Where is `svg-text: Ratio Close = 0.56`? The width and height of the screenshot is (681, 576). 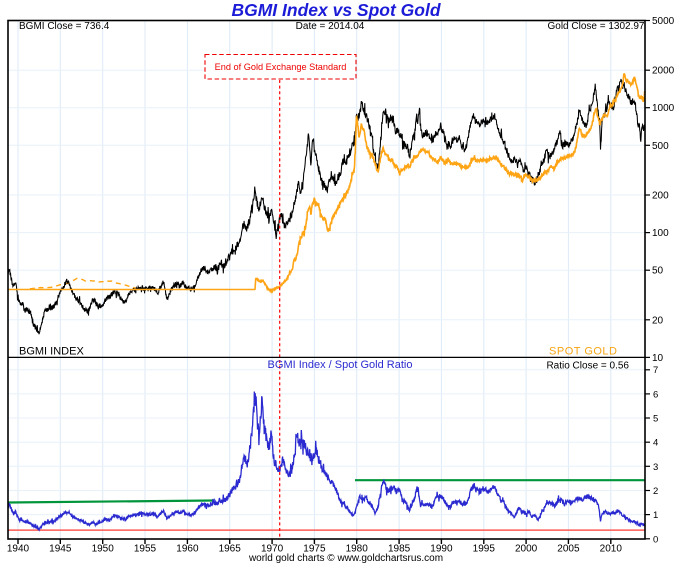
svg-text: Ratio Close = 0.56 is located at coordinates (587, 366).